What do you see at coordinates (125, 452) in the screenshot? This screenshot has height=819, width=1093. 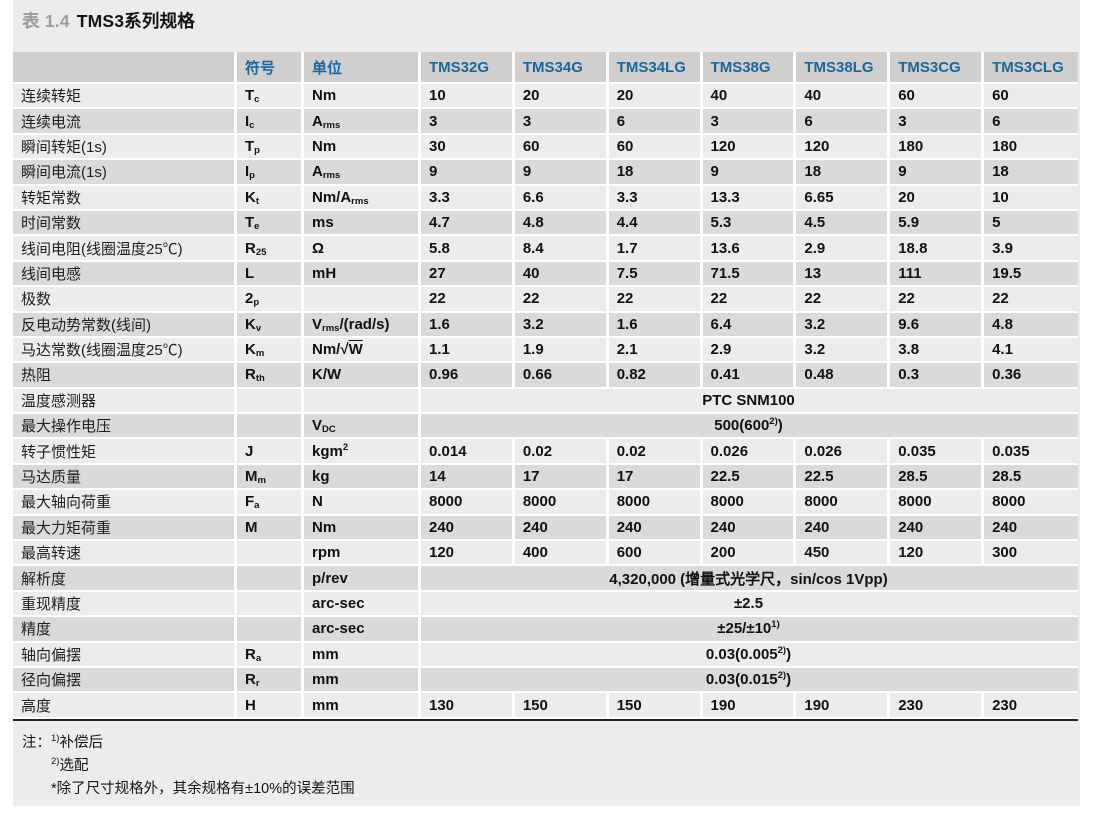 I see `row-label: 转子惯性矩` at bounding box center [125, 452].